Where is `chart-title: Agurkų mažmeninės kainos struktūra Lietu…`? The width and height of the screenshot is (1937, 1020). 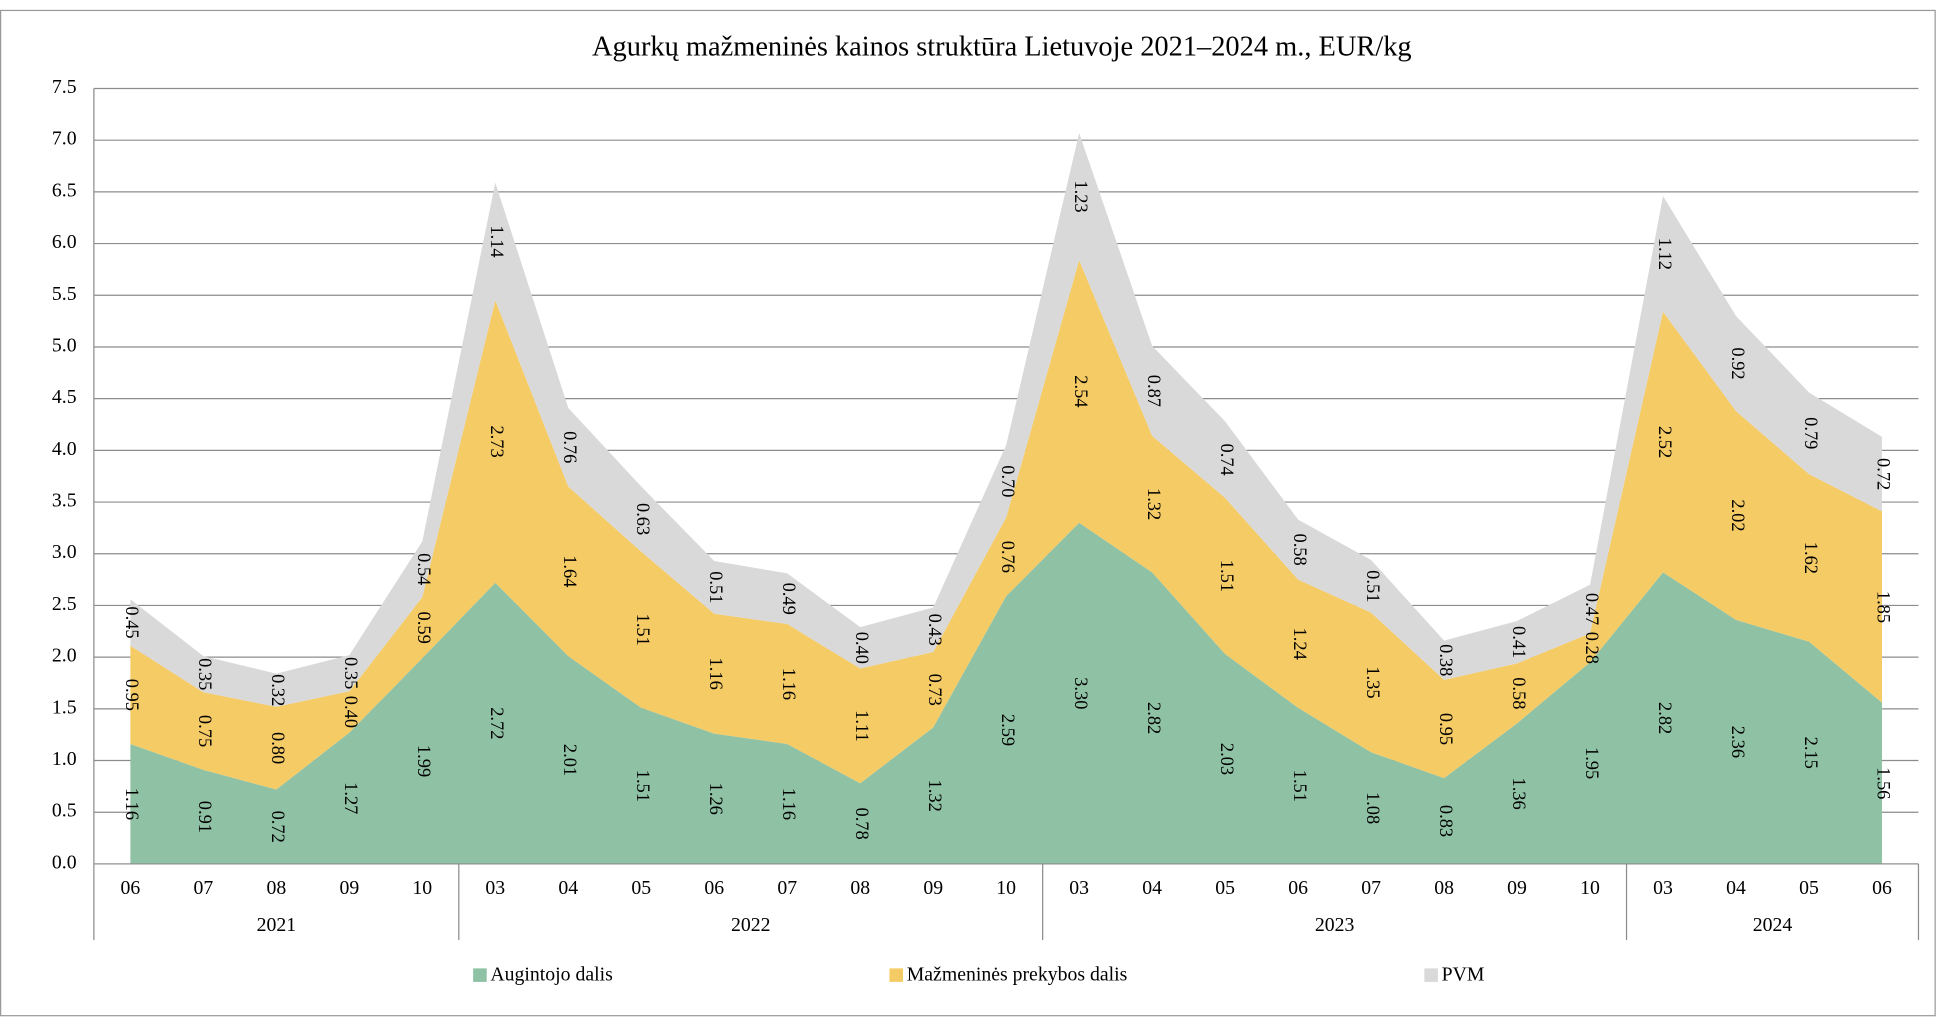
chart-title: Agurkų mažmeninės kainos struktūra Lietu… is located at coordinates (1002, 47).